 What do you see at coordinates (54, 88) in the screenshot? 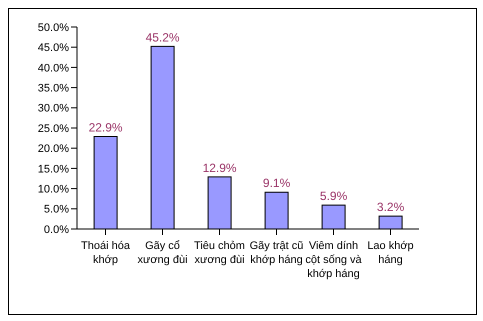
I see `y-tick-label: 35.0%` at bounding box center [54, 88].